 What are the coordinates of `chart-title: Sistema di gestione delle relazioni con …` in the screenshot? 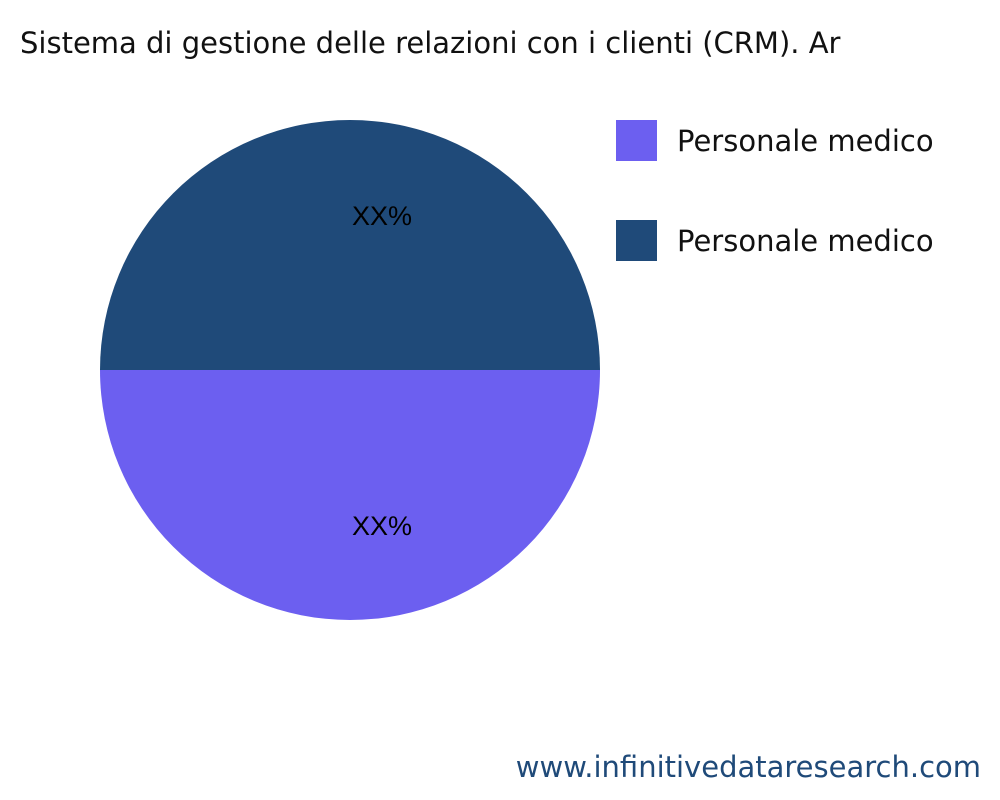 It's located at (430, 43).